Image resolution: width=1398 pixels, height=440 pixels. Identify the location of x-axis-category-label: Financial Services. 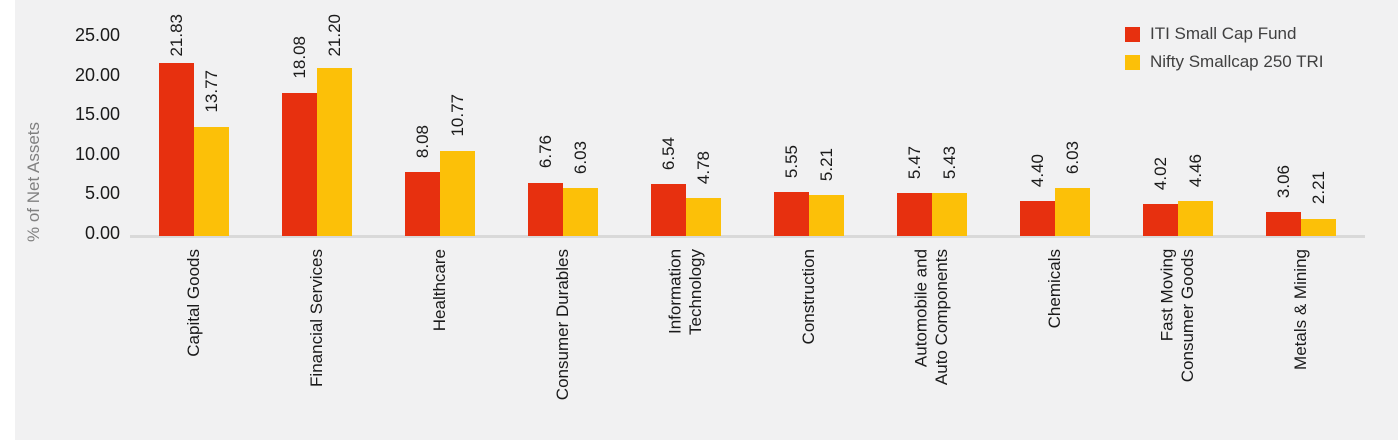
(316, 318).